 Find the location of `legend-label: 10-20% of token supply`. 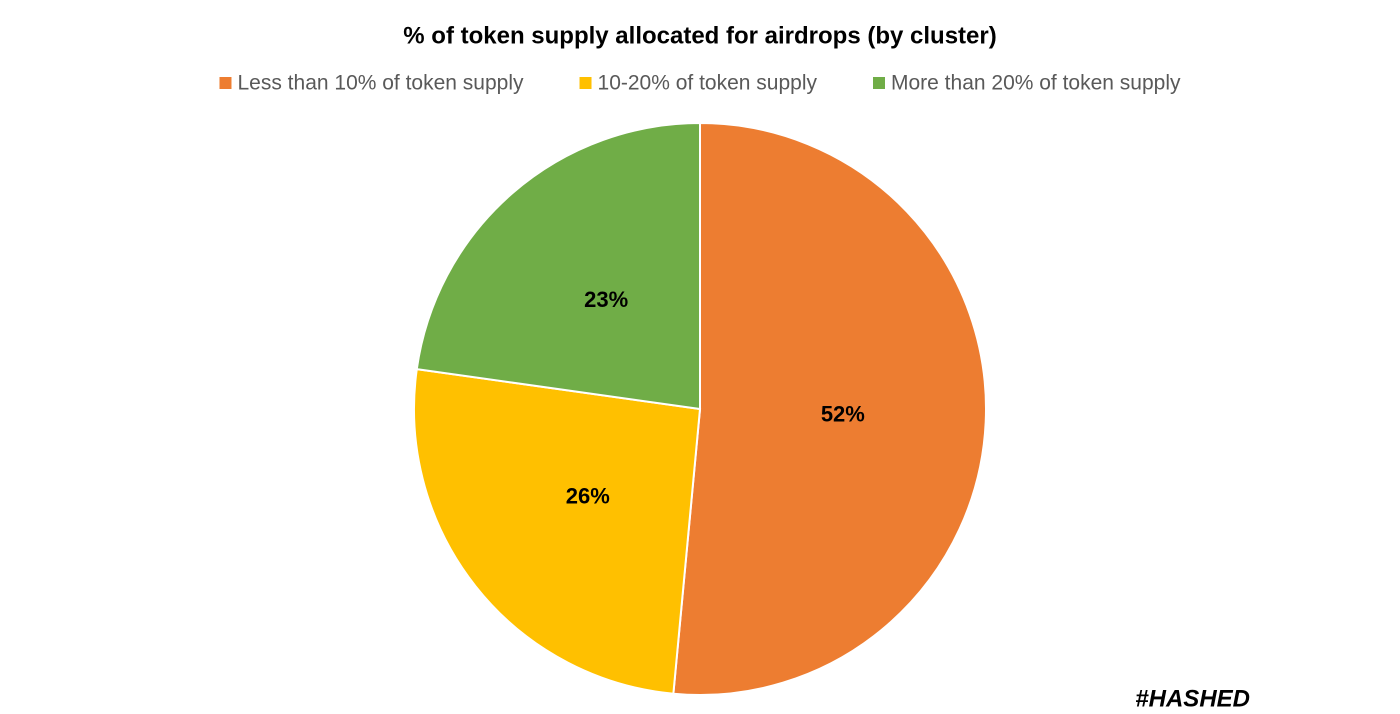

legend-label: 10-20% of token supply is located at coordinates (708, 83).